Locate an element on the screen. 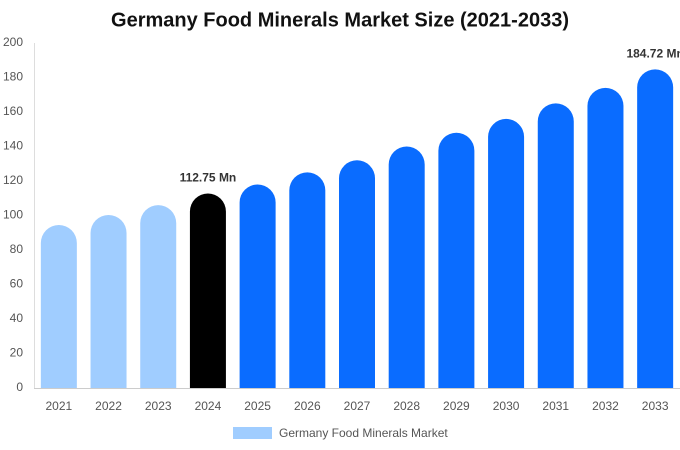 Image resolution: width=680 pixels, height=450 pixels. y-tick-label: 120 is located at coordinates (13, 180).